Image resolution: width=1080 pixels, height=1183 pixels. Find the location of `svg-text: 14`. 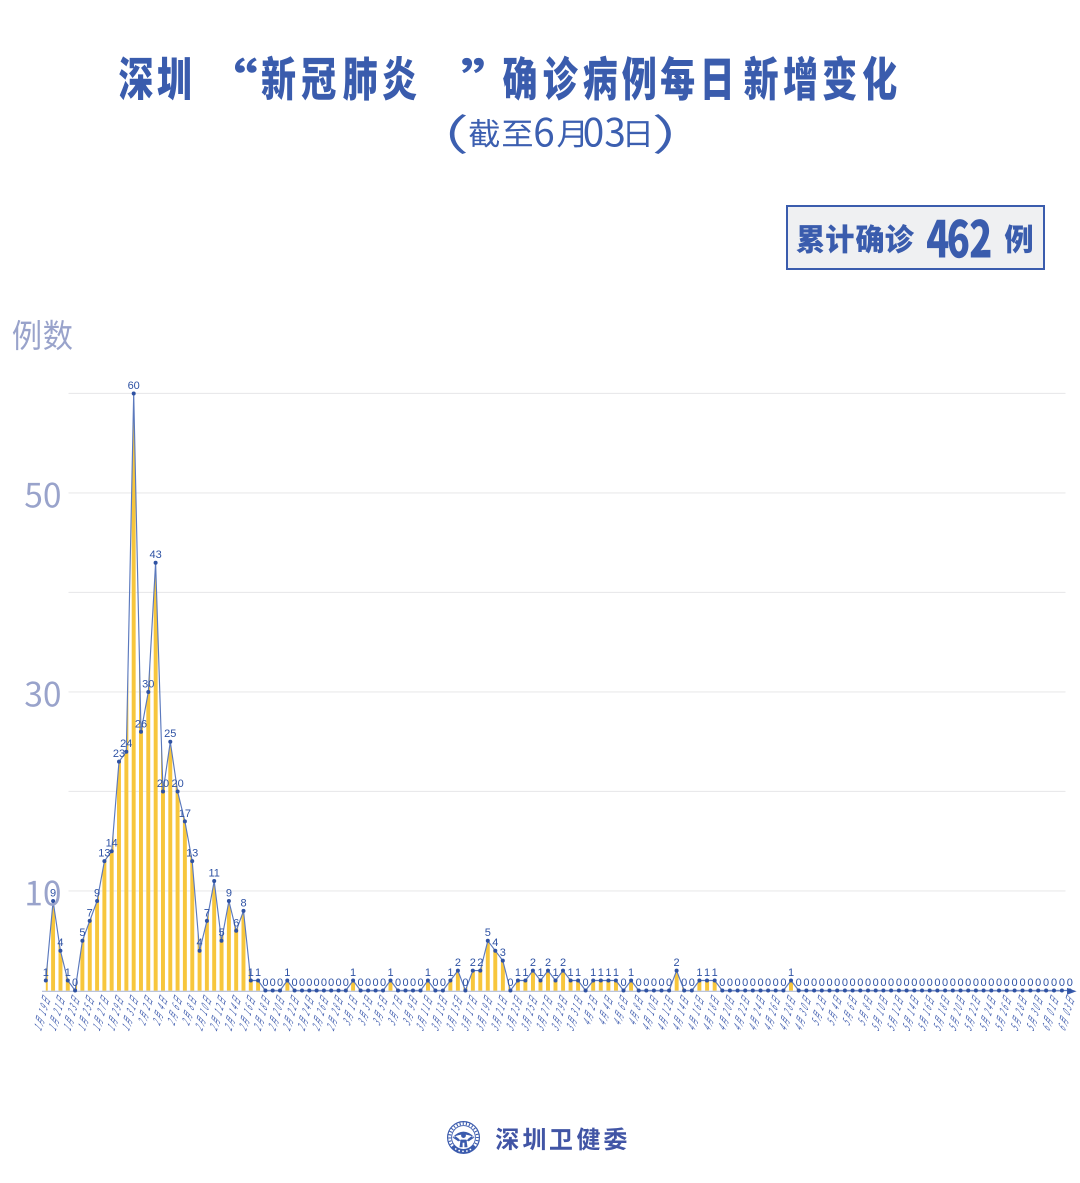

svg-text: 14 is located at coordinates (112, 844).